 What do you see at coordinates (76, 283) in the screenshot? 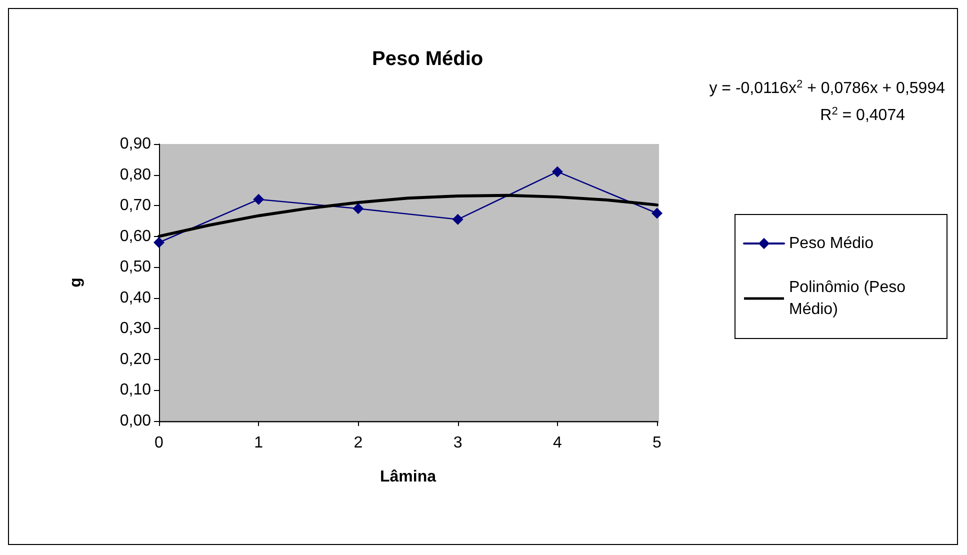
I see `y-axis-title: g` at bounding box center [76, 283].